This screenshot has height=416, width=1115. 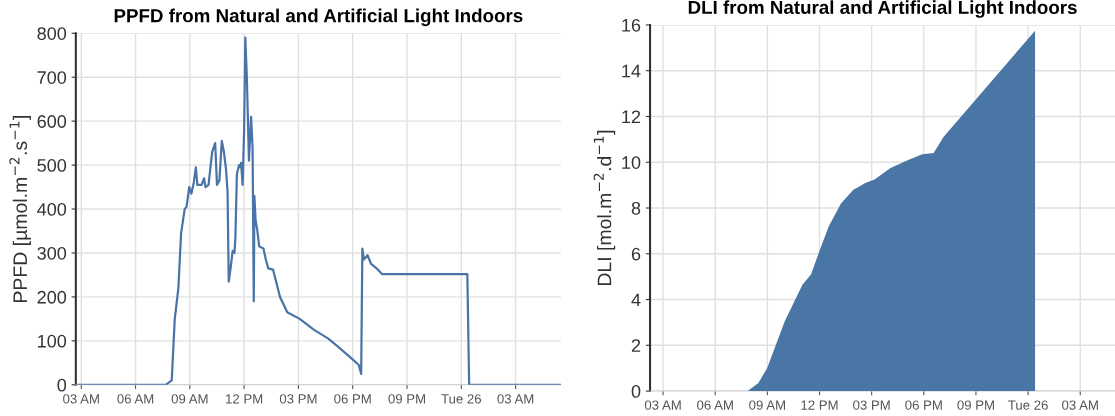 I want to click on chart-title: DLI from Natural and Artificial Light Indoors, so click(x=882, y=9).